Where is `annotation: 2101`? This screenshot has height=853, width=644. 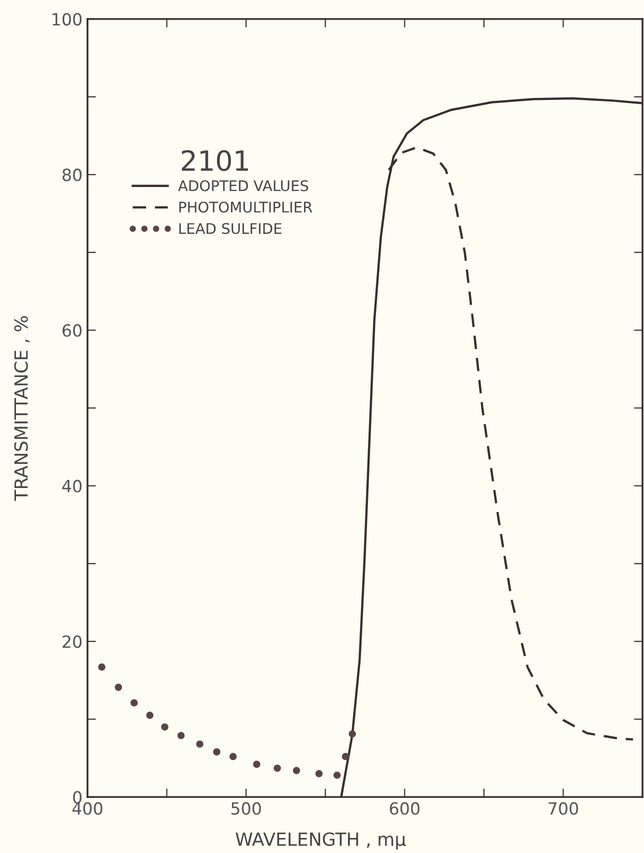
annotation: 2101 is located at coordinates (215, 161).